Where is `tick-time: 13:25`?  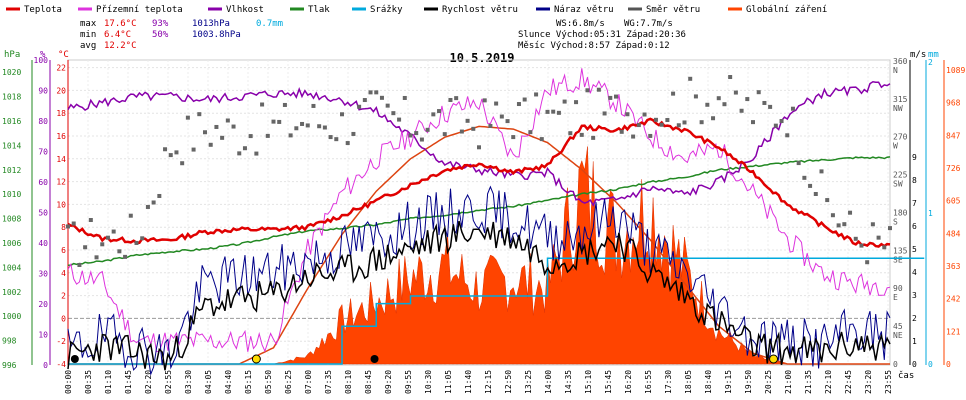
tick-time: 13:25 is located at coordinates (528, 382).